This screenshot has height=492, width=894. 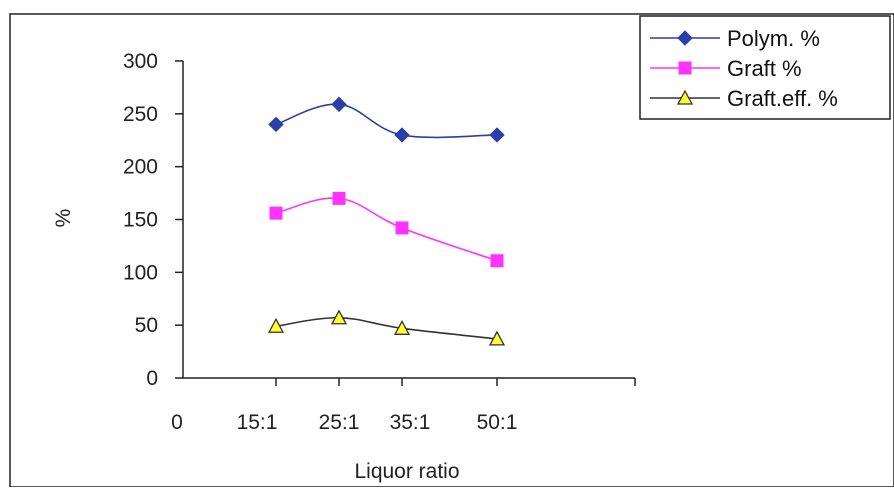 What do you see at coordinates (257, 422) in the screenshot?
I see `x-tick-label: 15:1` at bounding box center [257, 422].